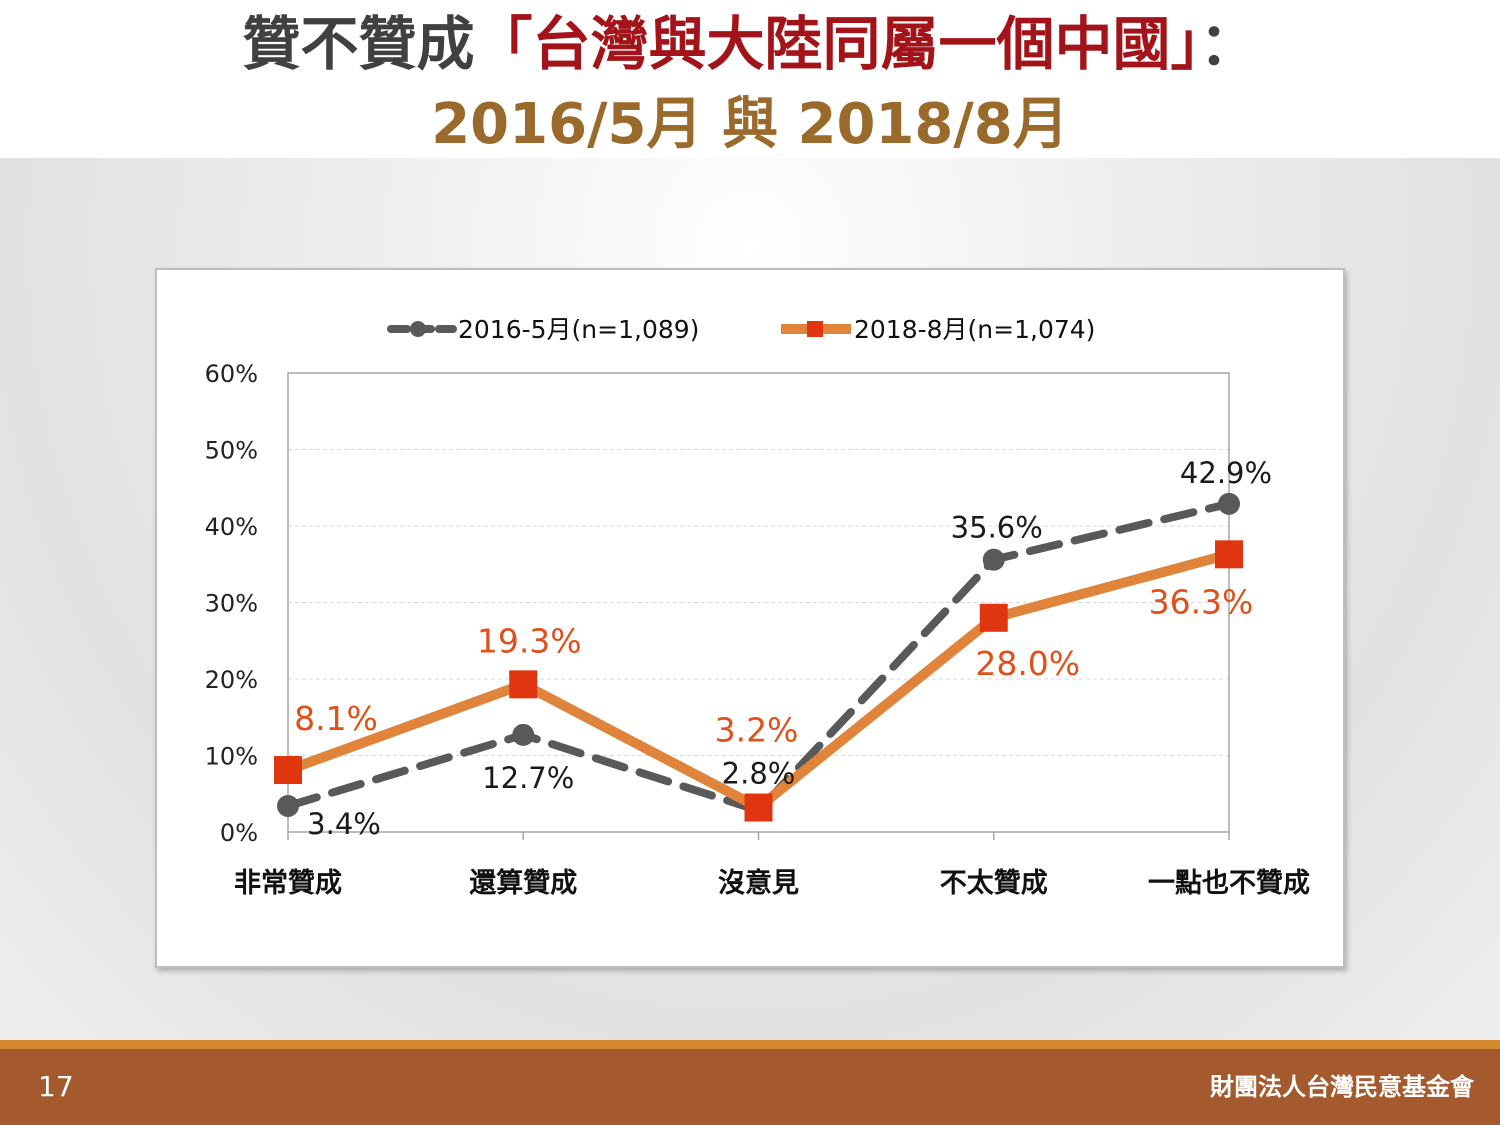  What do you see at coordinates (994, 883) in the screenshot?
I see `x-category-label: 不太贊成` at bounding box center [994, 883].